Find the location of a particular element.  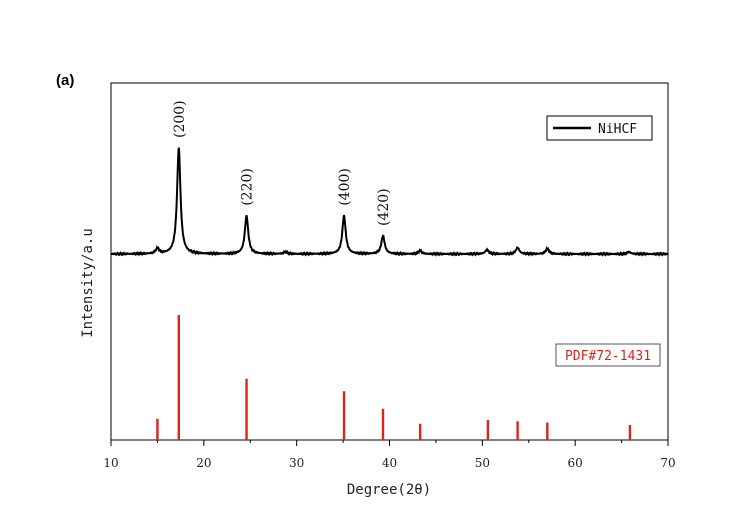

x-tick-label: 20 is located at coordinates (203, 463).